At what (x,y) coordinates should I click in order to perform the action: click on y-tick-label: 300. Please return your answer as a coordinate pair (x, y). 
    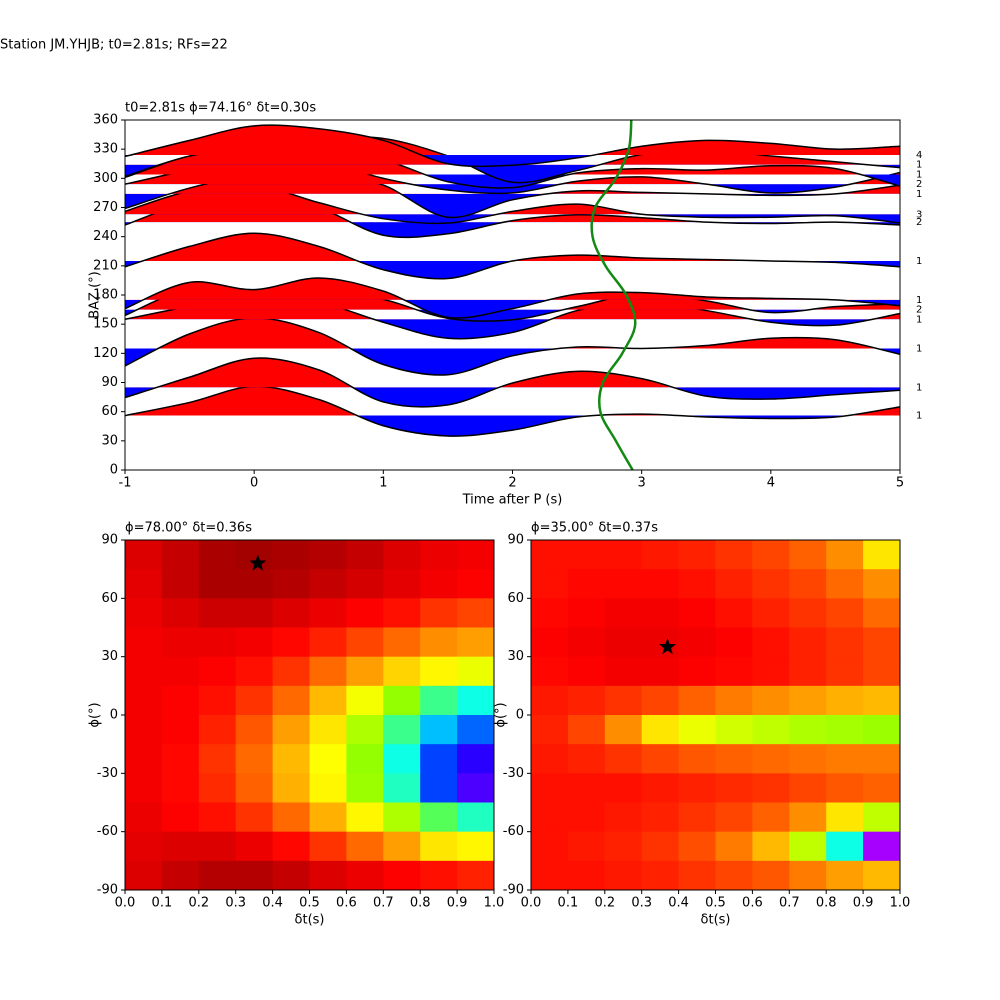
    Looking at the image, I should click on (105, 178).